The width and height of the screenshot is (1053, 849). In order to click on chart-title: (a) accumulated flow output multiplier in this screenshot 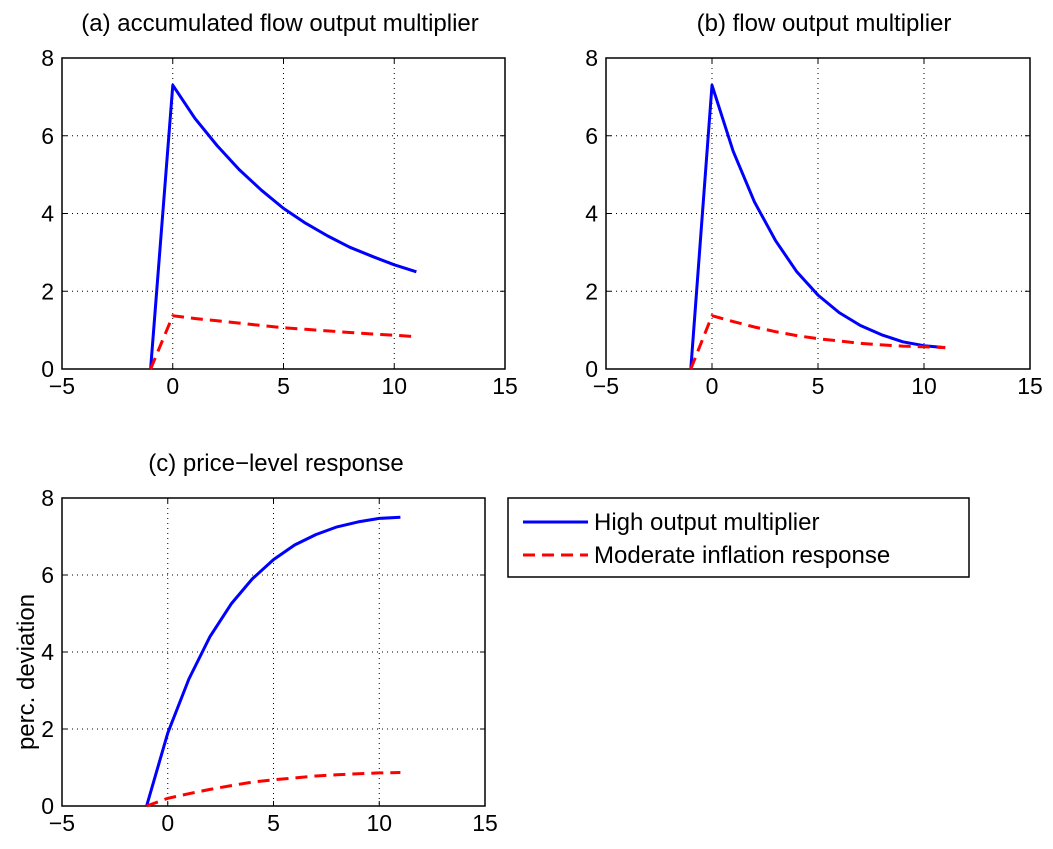, I will do `click(280, 23)`.